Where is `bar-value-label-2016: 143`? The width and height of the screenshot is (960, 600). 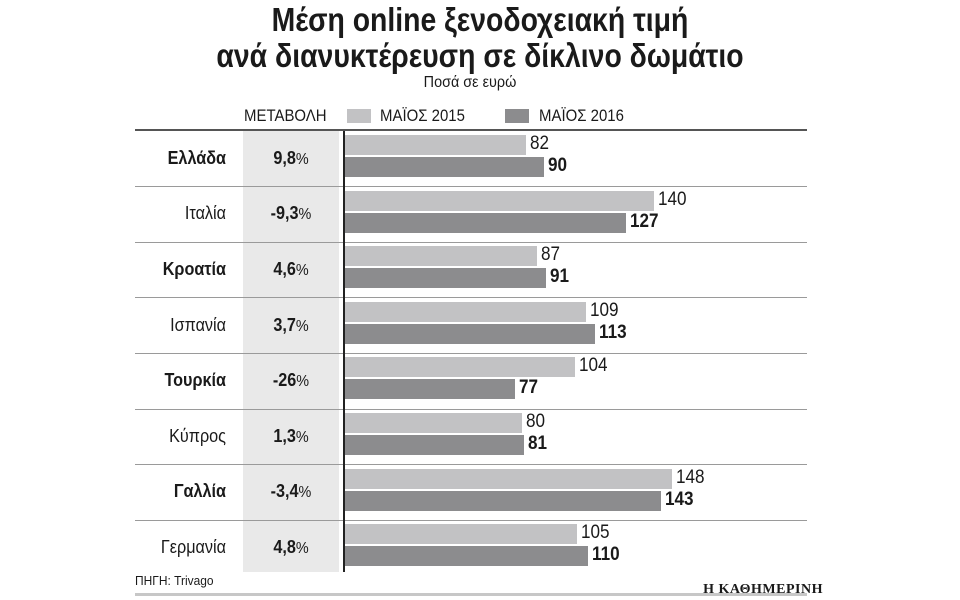 bar-value-label-2016: 143 is located at coordinates (679, 499).